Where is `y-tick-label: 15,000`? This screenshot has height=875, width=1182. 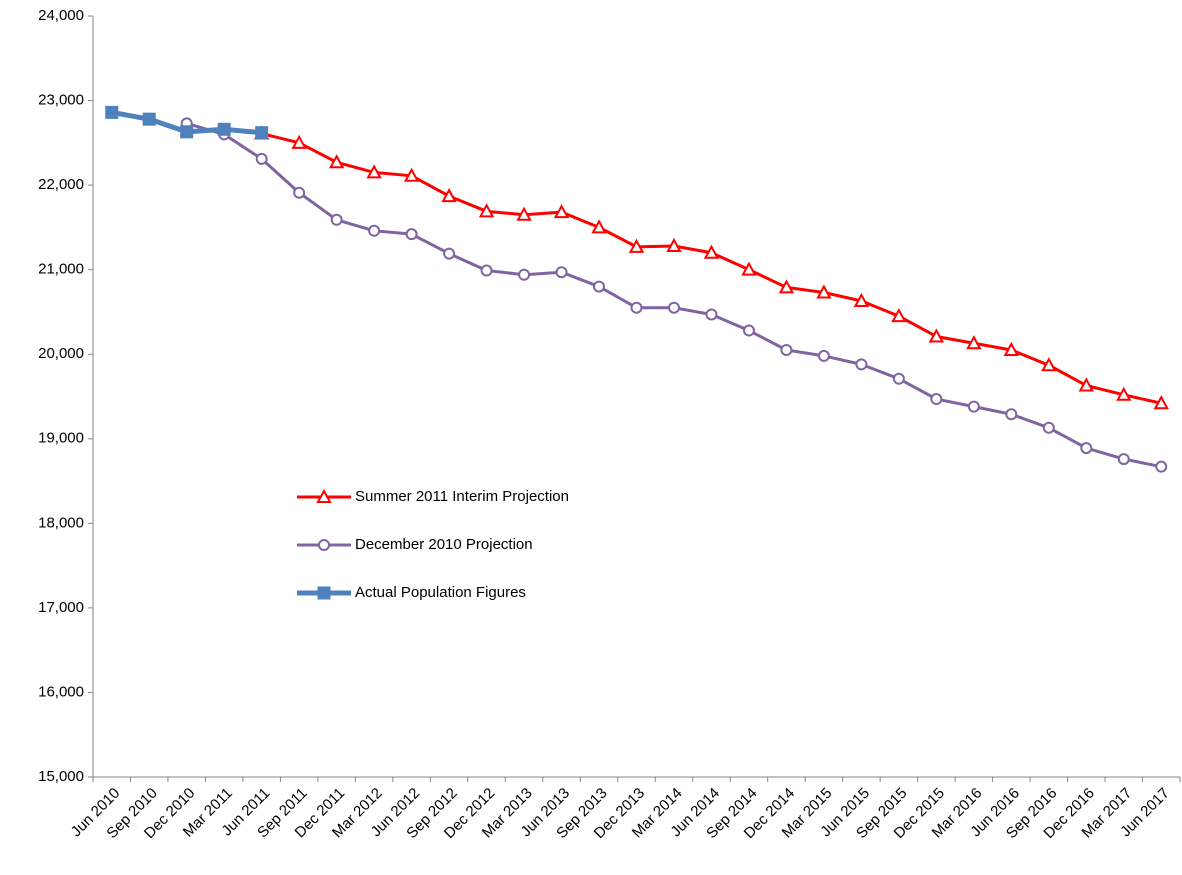 y-tick-label: 15,000 is located at coordinates (61, 776).